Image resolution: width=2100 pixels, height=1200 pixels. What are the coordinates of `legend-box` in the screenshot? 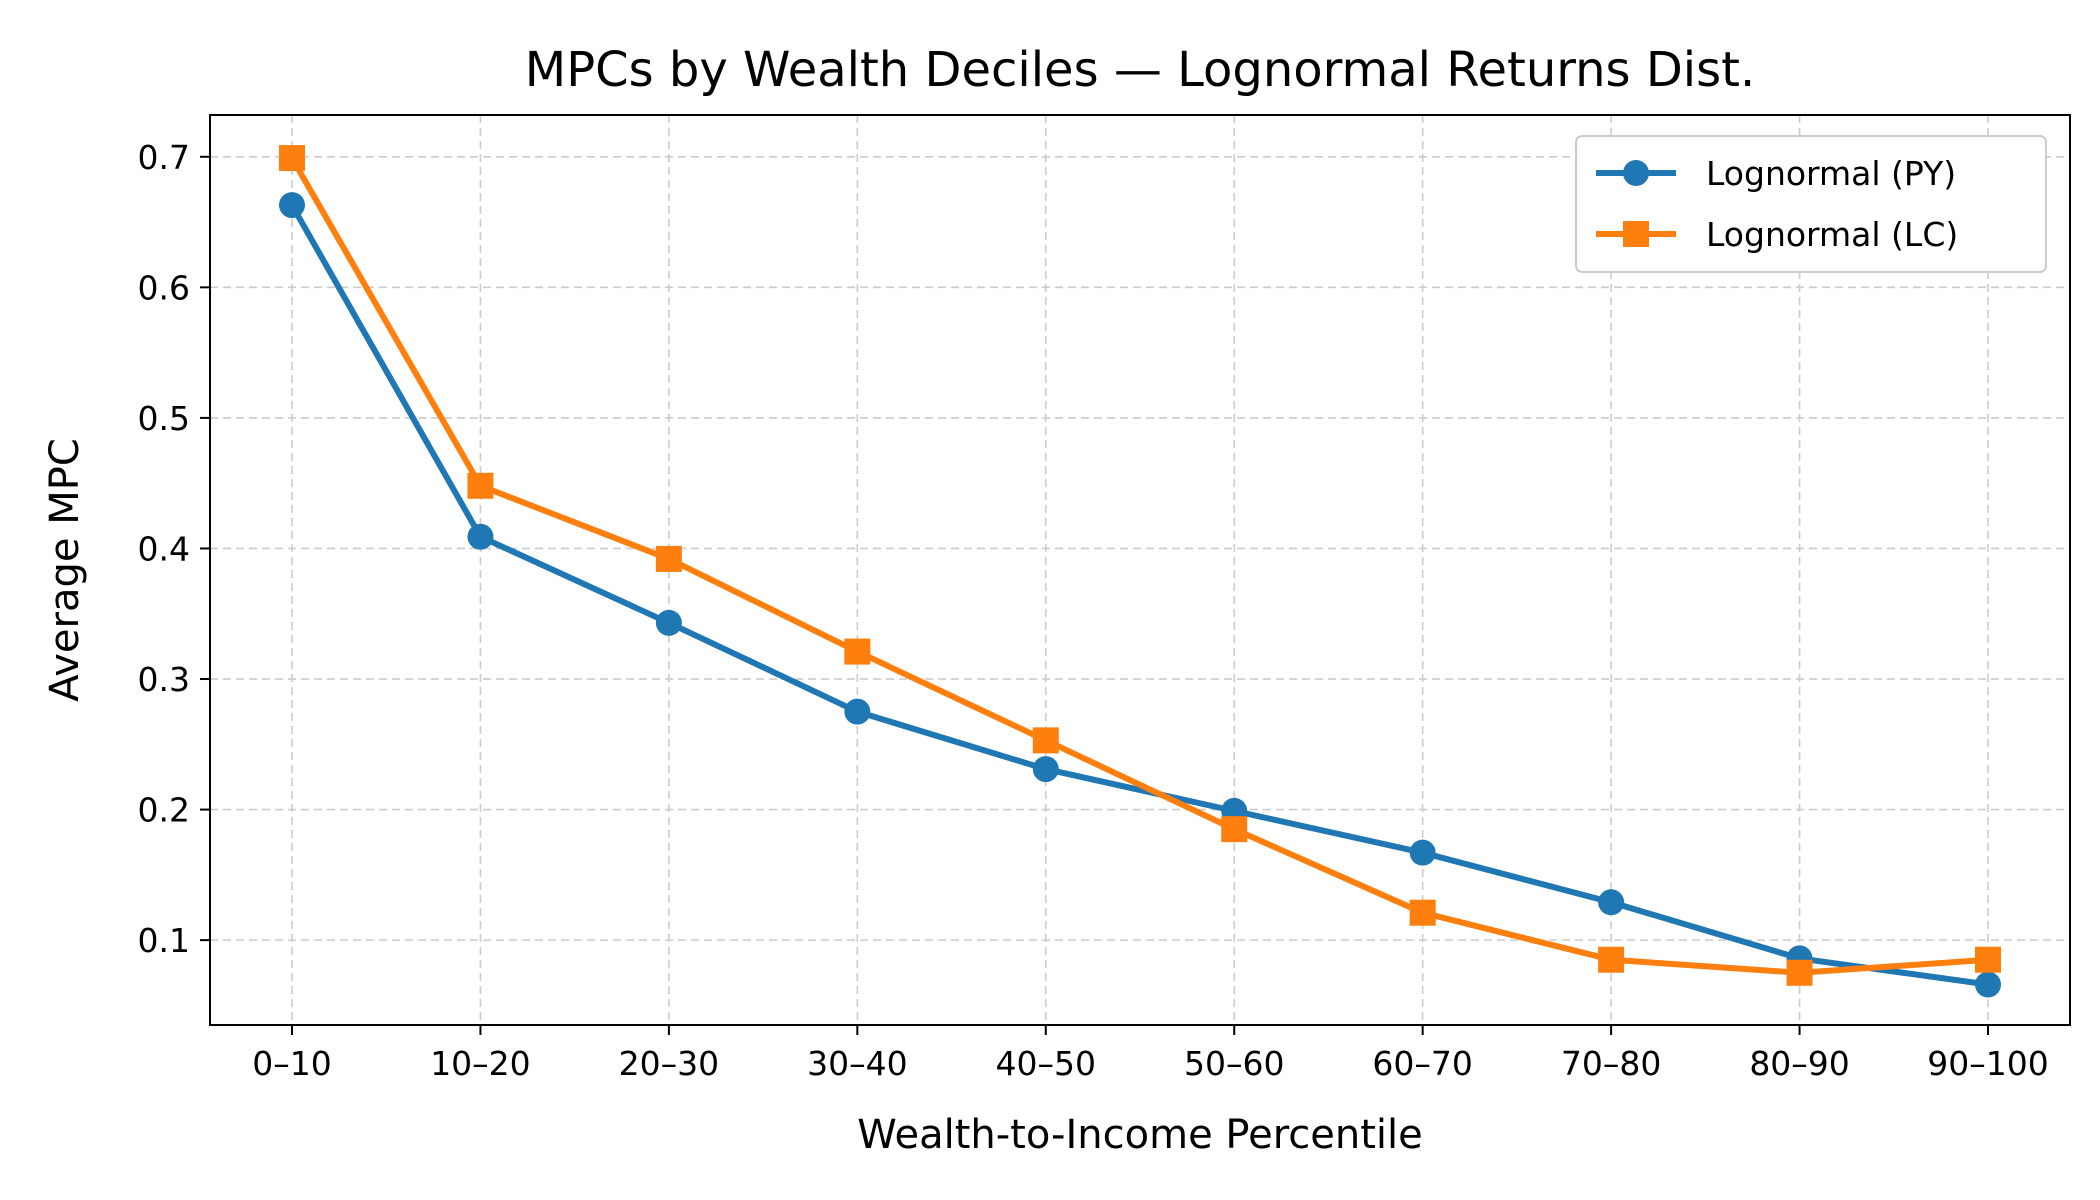 It's located at (1811, 204).